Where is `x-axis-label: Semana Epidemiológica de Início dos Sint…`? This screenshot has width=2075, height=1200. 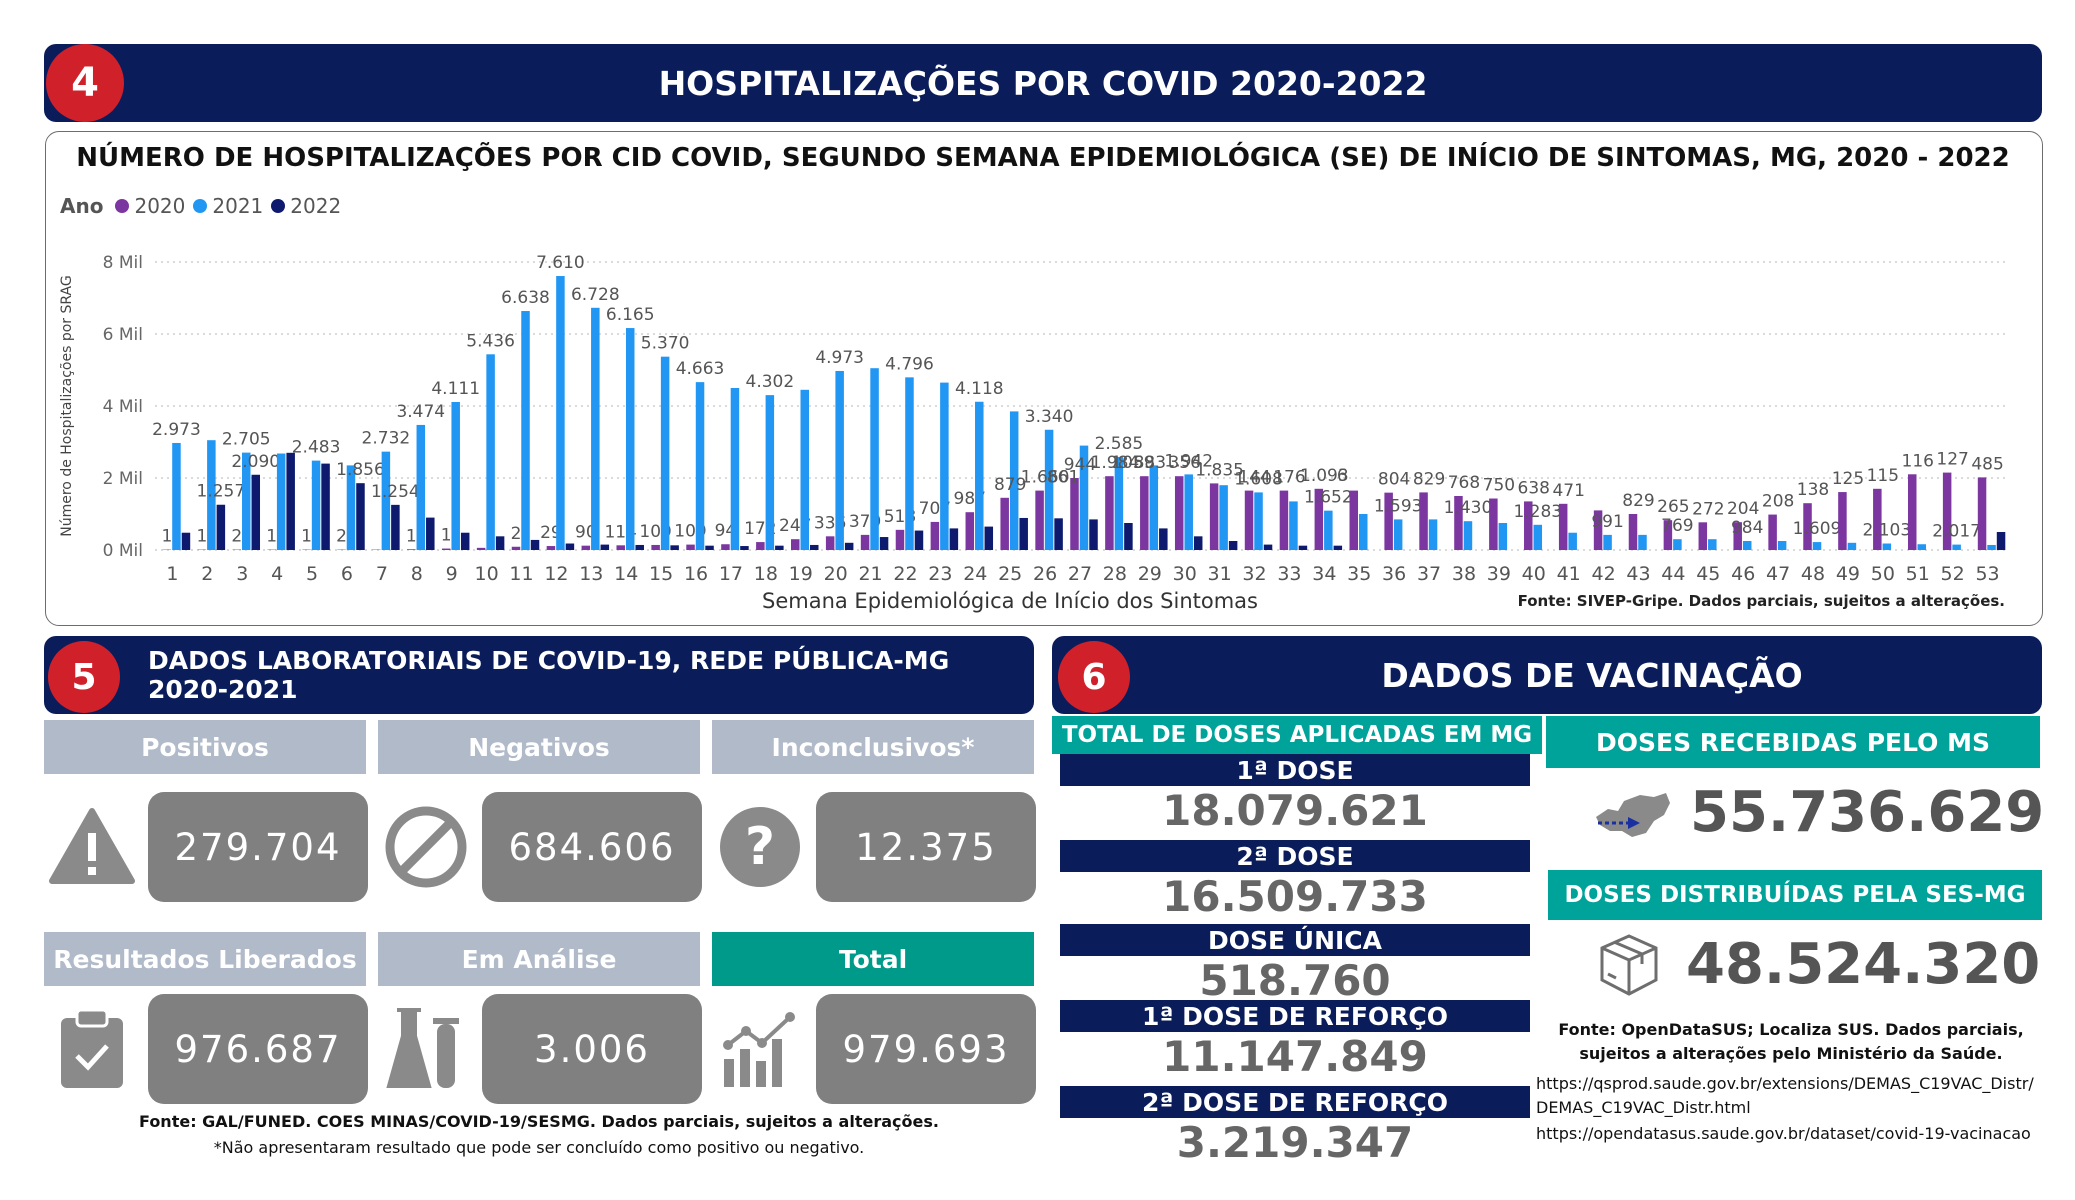
x-axis-label: Semana Epidemiológica de Início dos Sint… is located at coordinates (1010, 601).